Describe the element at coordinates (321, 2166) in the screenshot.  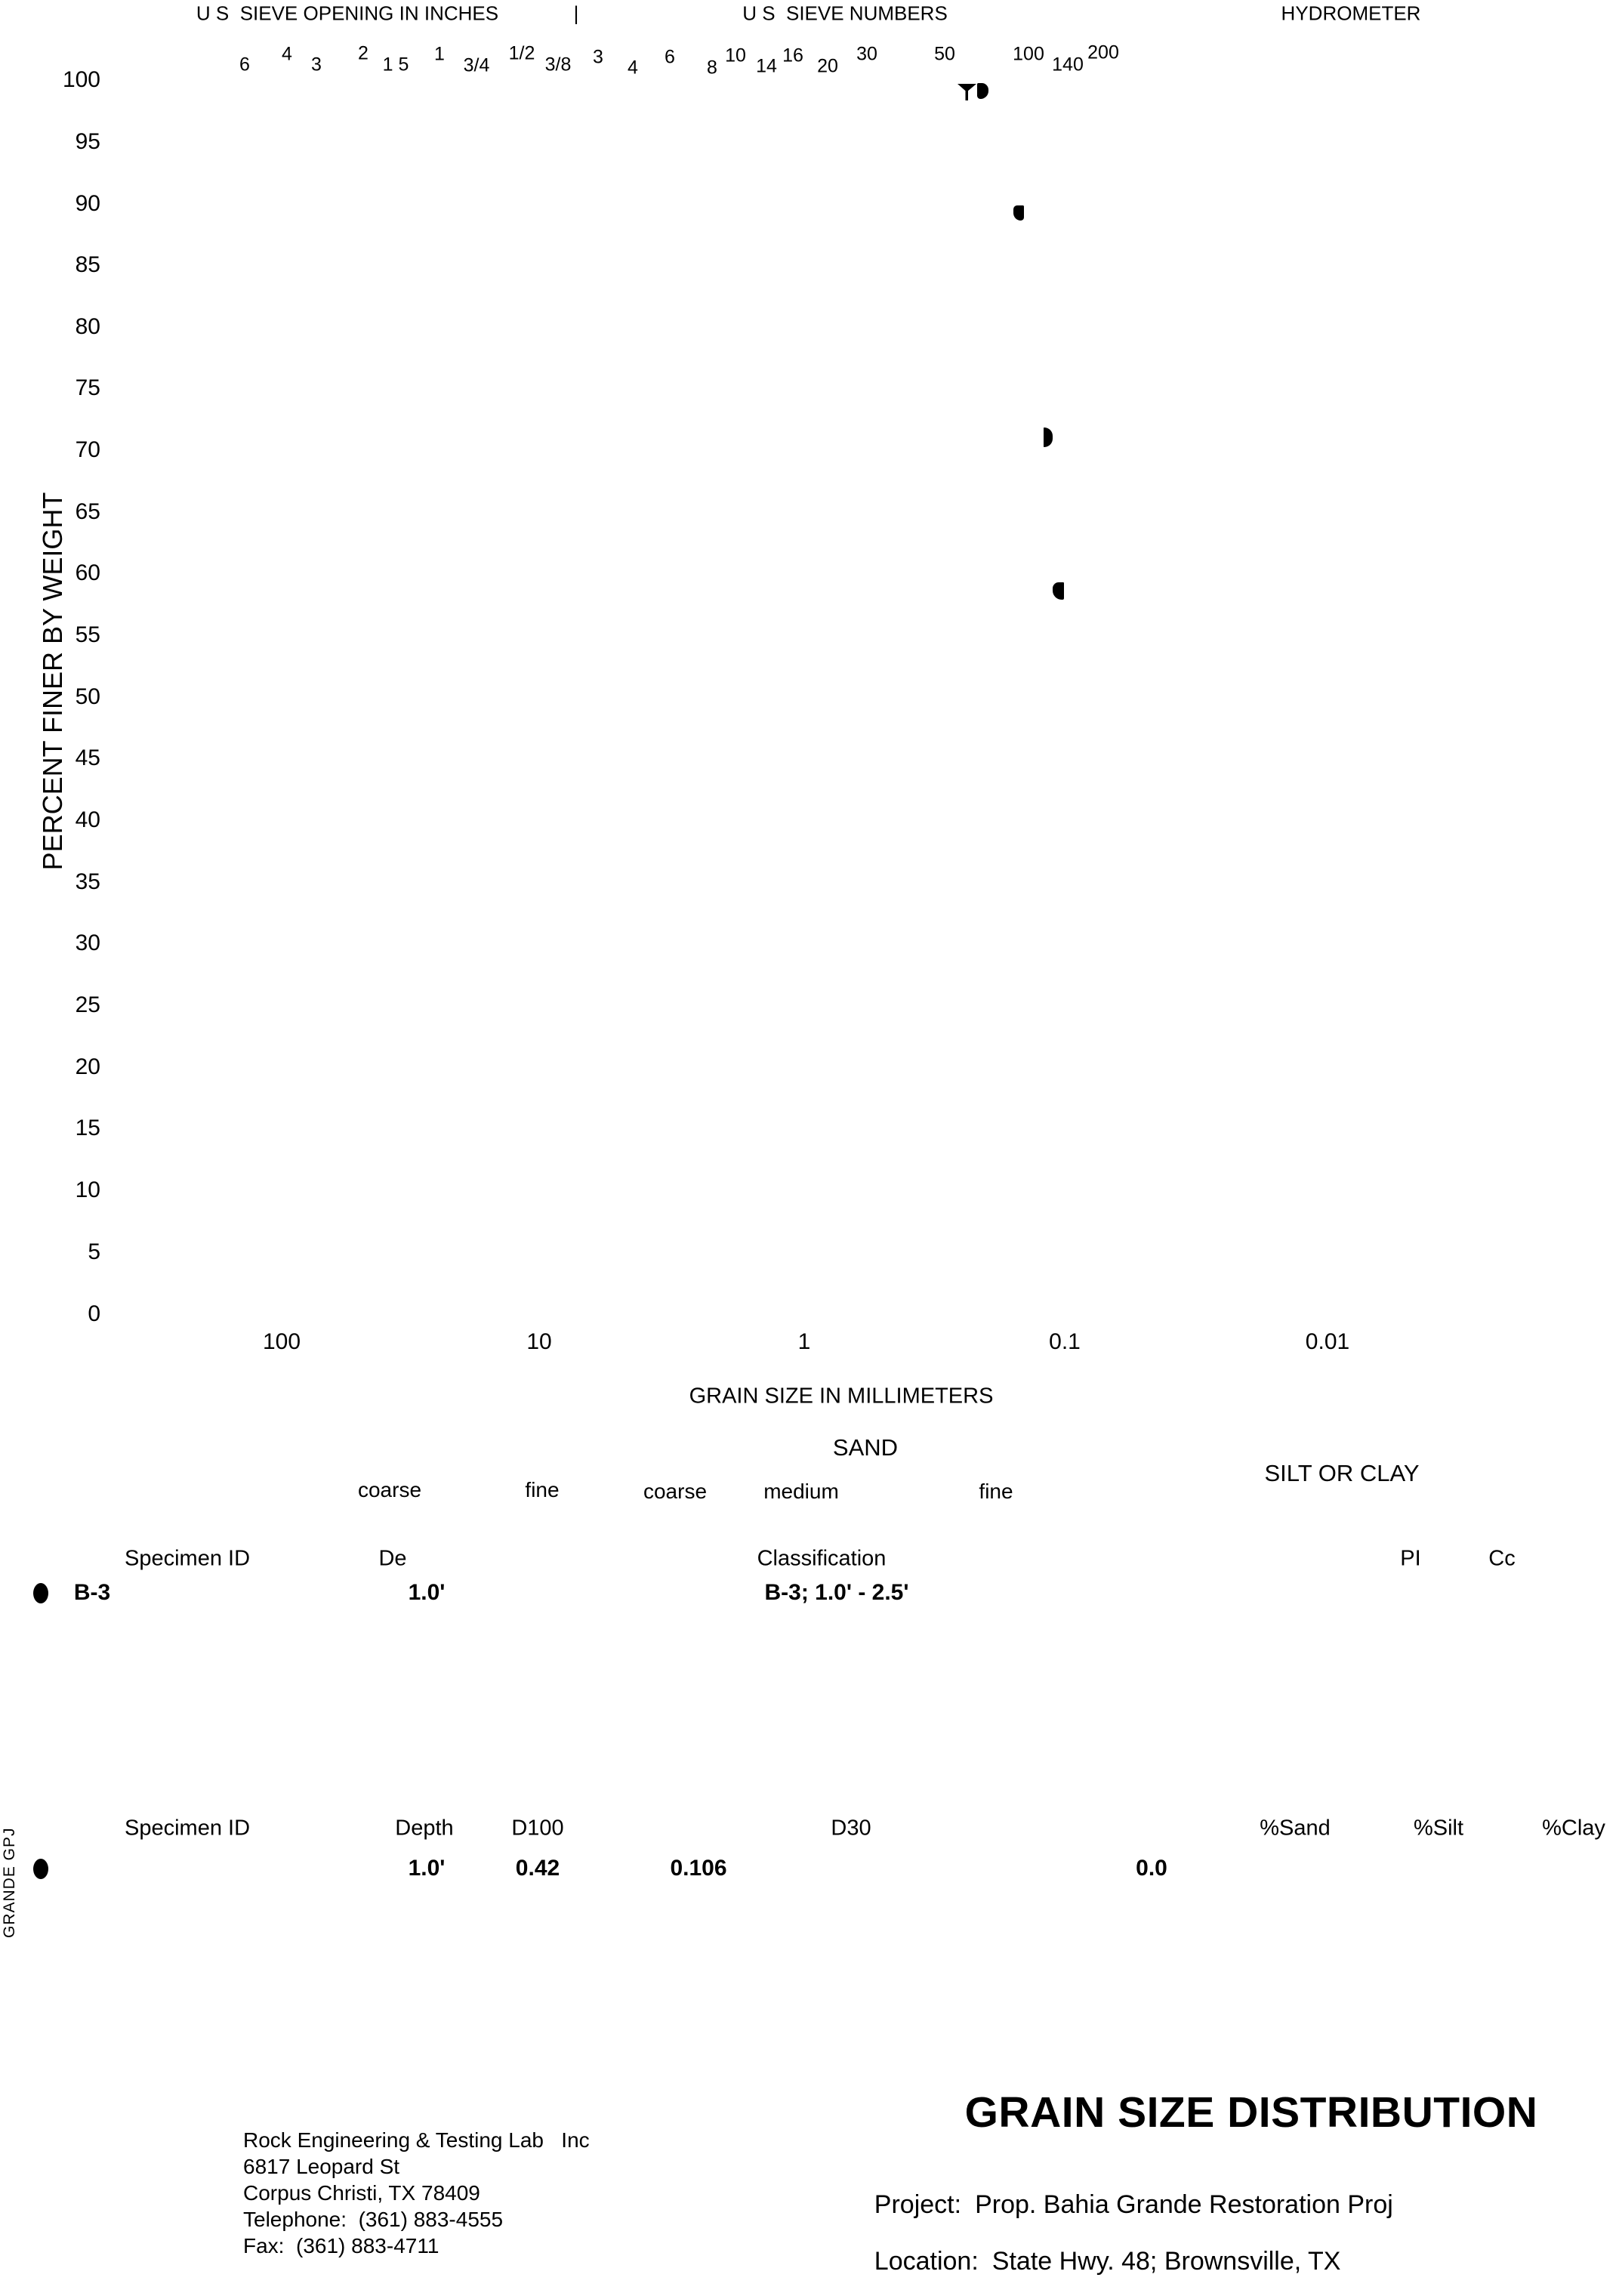
I see `address-line: 6817 Leopard St` at that location.